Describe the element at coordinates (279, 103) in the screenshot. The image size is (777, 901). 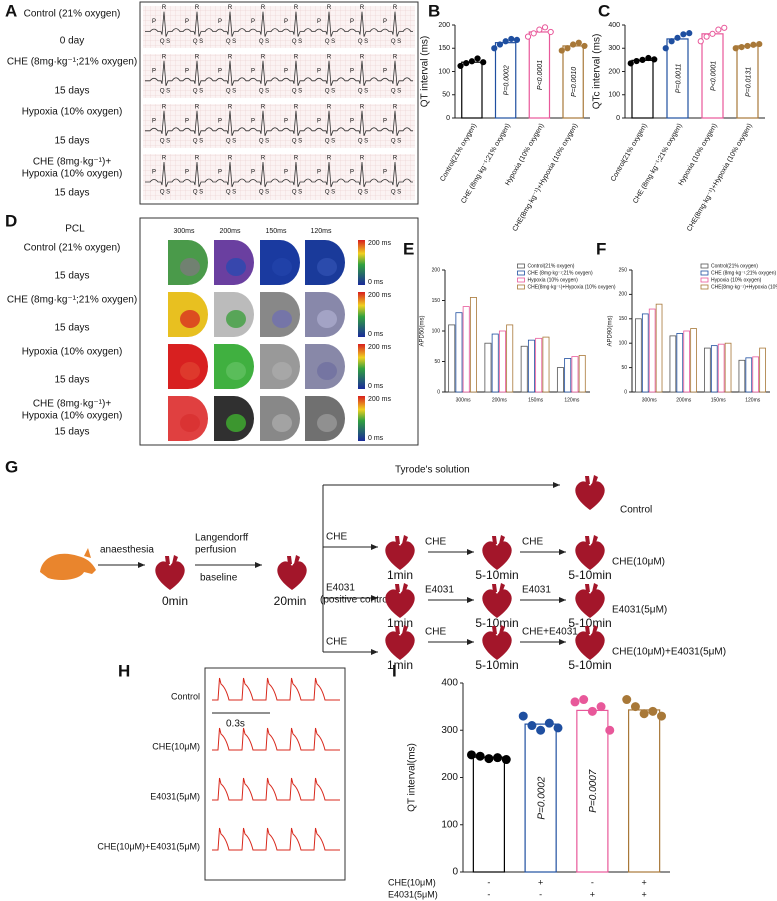
I see `panel-a-frame` at that location.